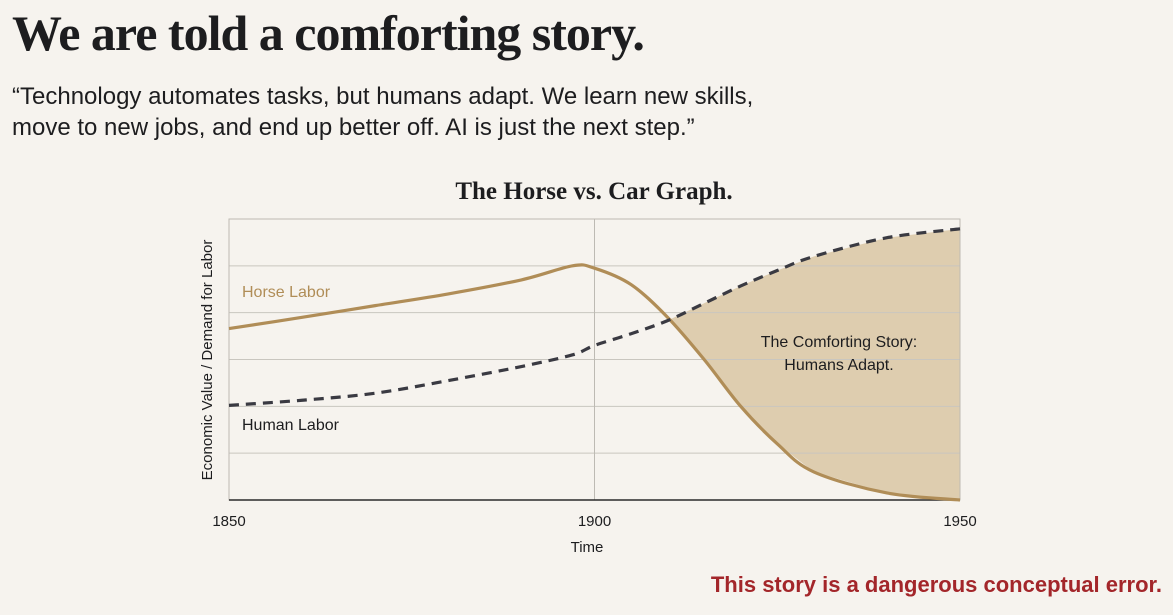  Describe the element at coordinates (587, 547) in the screenshot. I see `x-axis-label: Time` at that location.